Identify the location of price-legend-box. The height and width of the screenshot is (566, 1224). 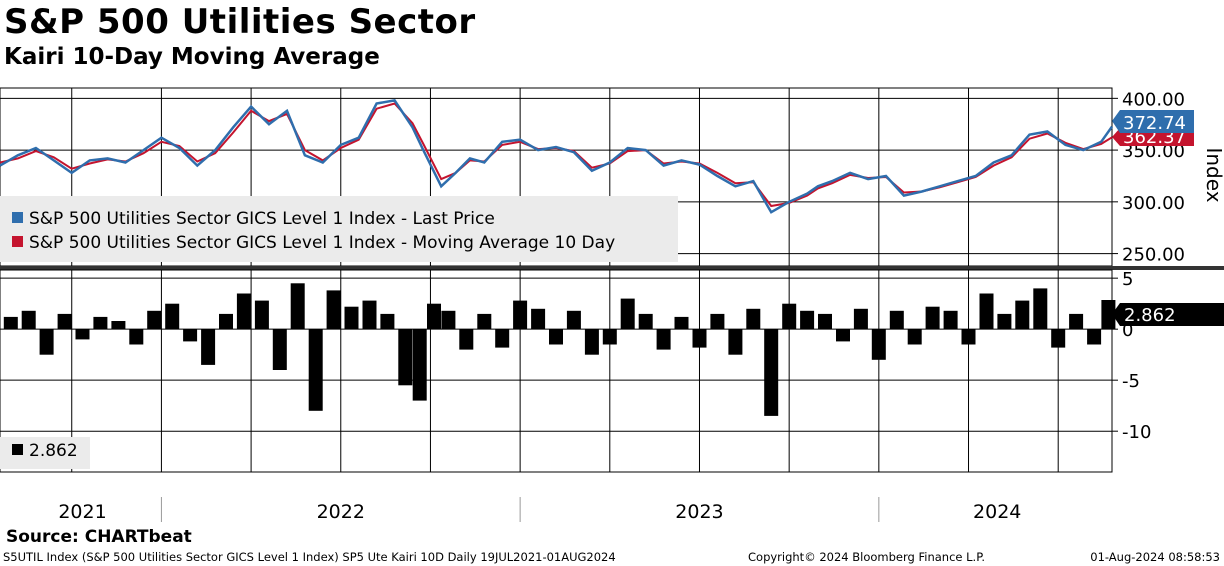
(339, 229).